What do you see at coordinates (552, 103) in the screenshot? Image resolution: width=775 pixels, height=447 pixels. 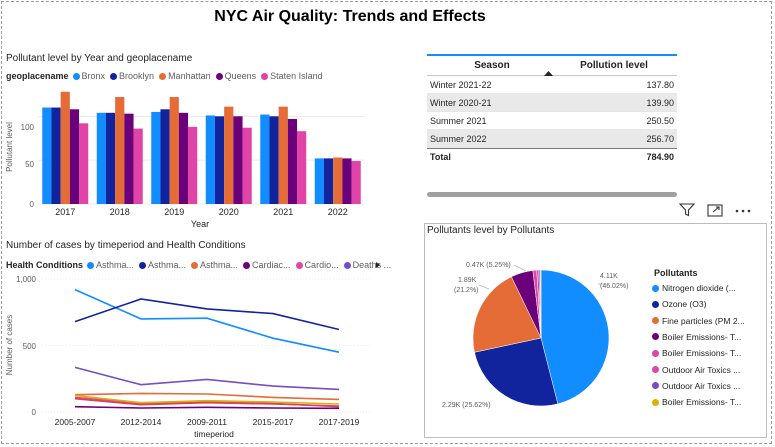 I see `table-row: Winter 2020-21 139.90` at bounding box center [552, 103].